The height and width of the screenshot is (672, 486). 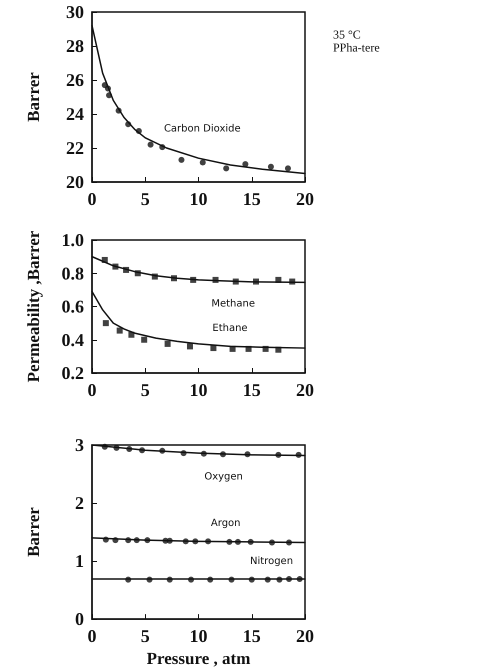 What do you see at coordinates (75, 80) in the screenshot?
I see `y-tick-label: 26` at bounding box center [75, 80].